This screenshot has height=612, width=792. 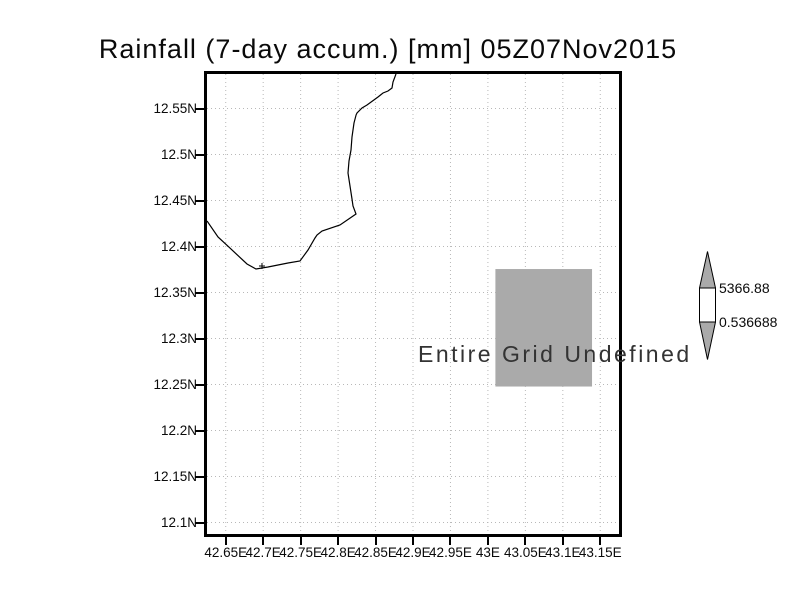 I want to click on lat-tick-label-2: 12.45N, so click(x=175, y=200).